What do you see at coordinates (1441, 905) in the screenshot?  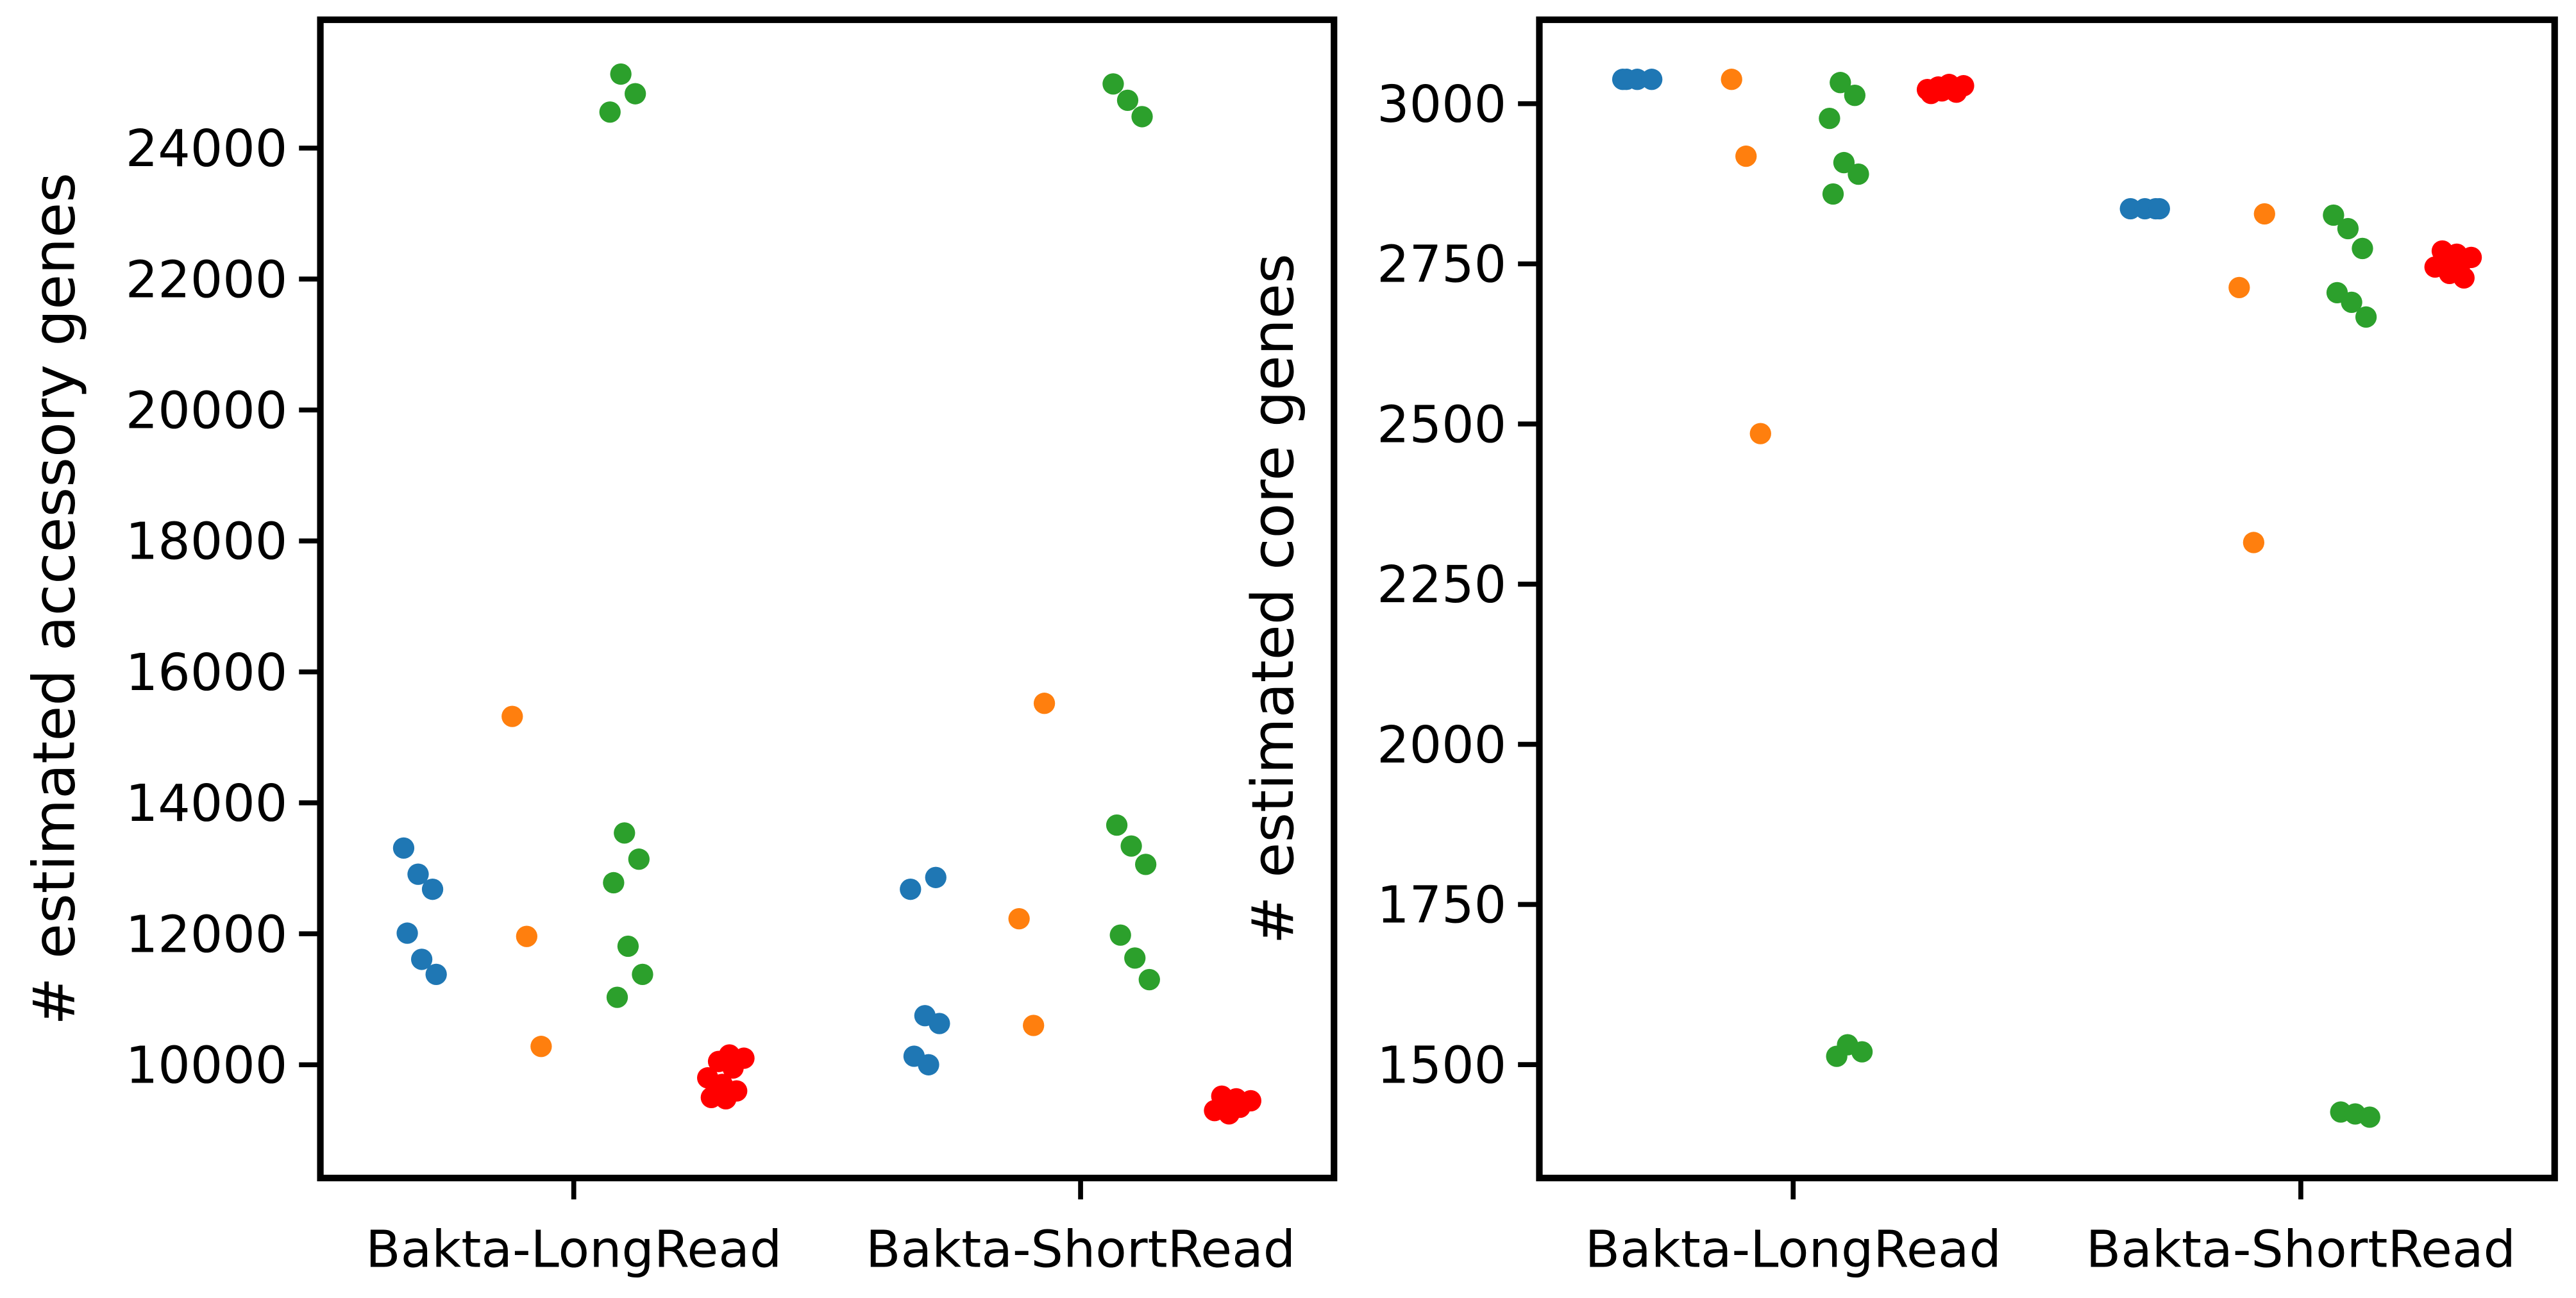 I see `y-tick-label: 1750` at bounding box center [1441, 905].